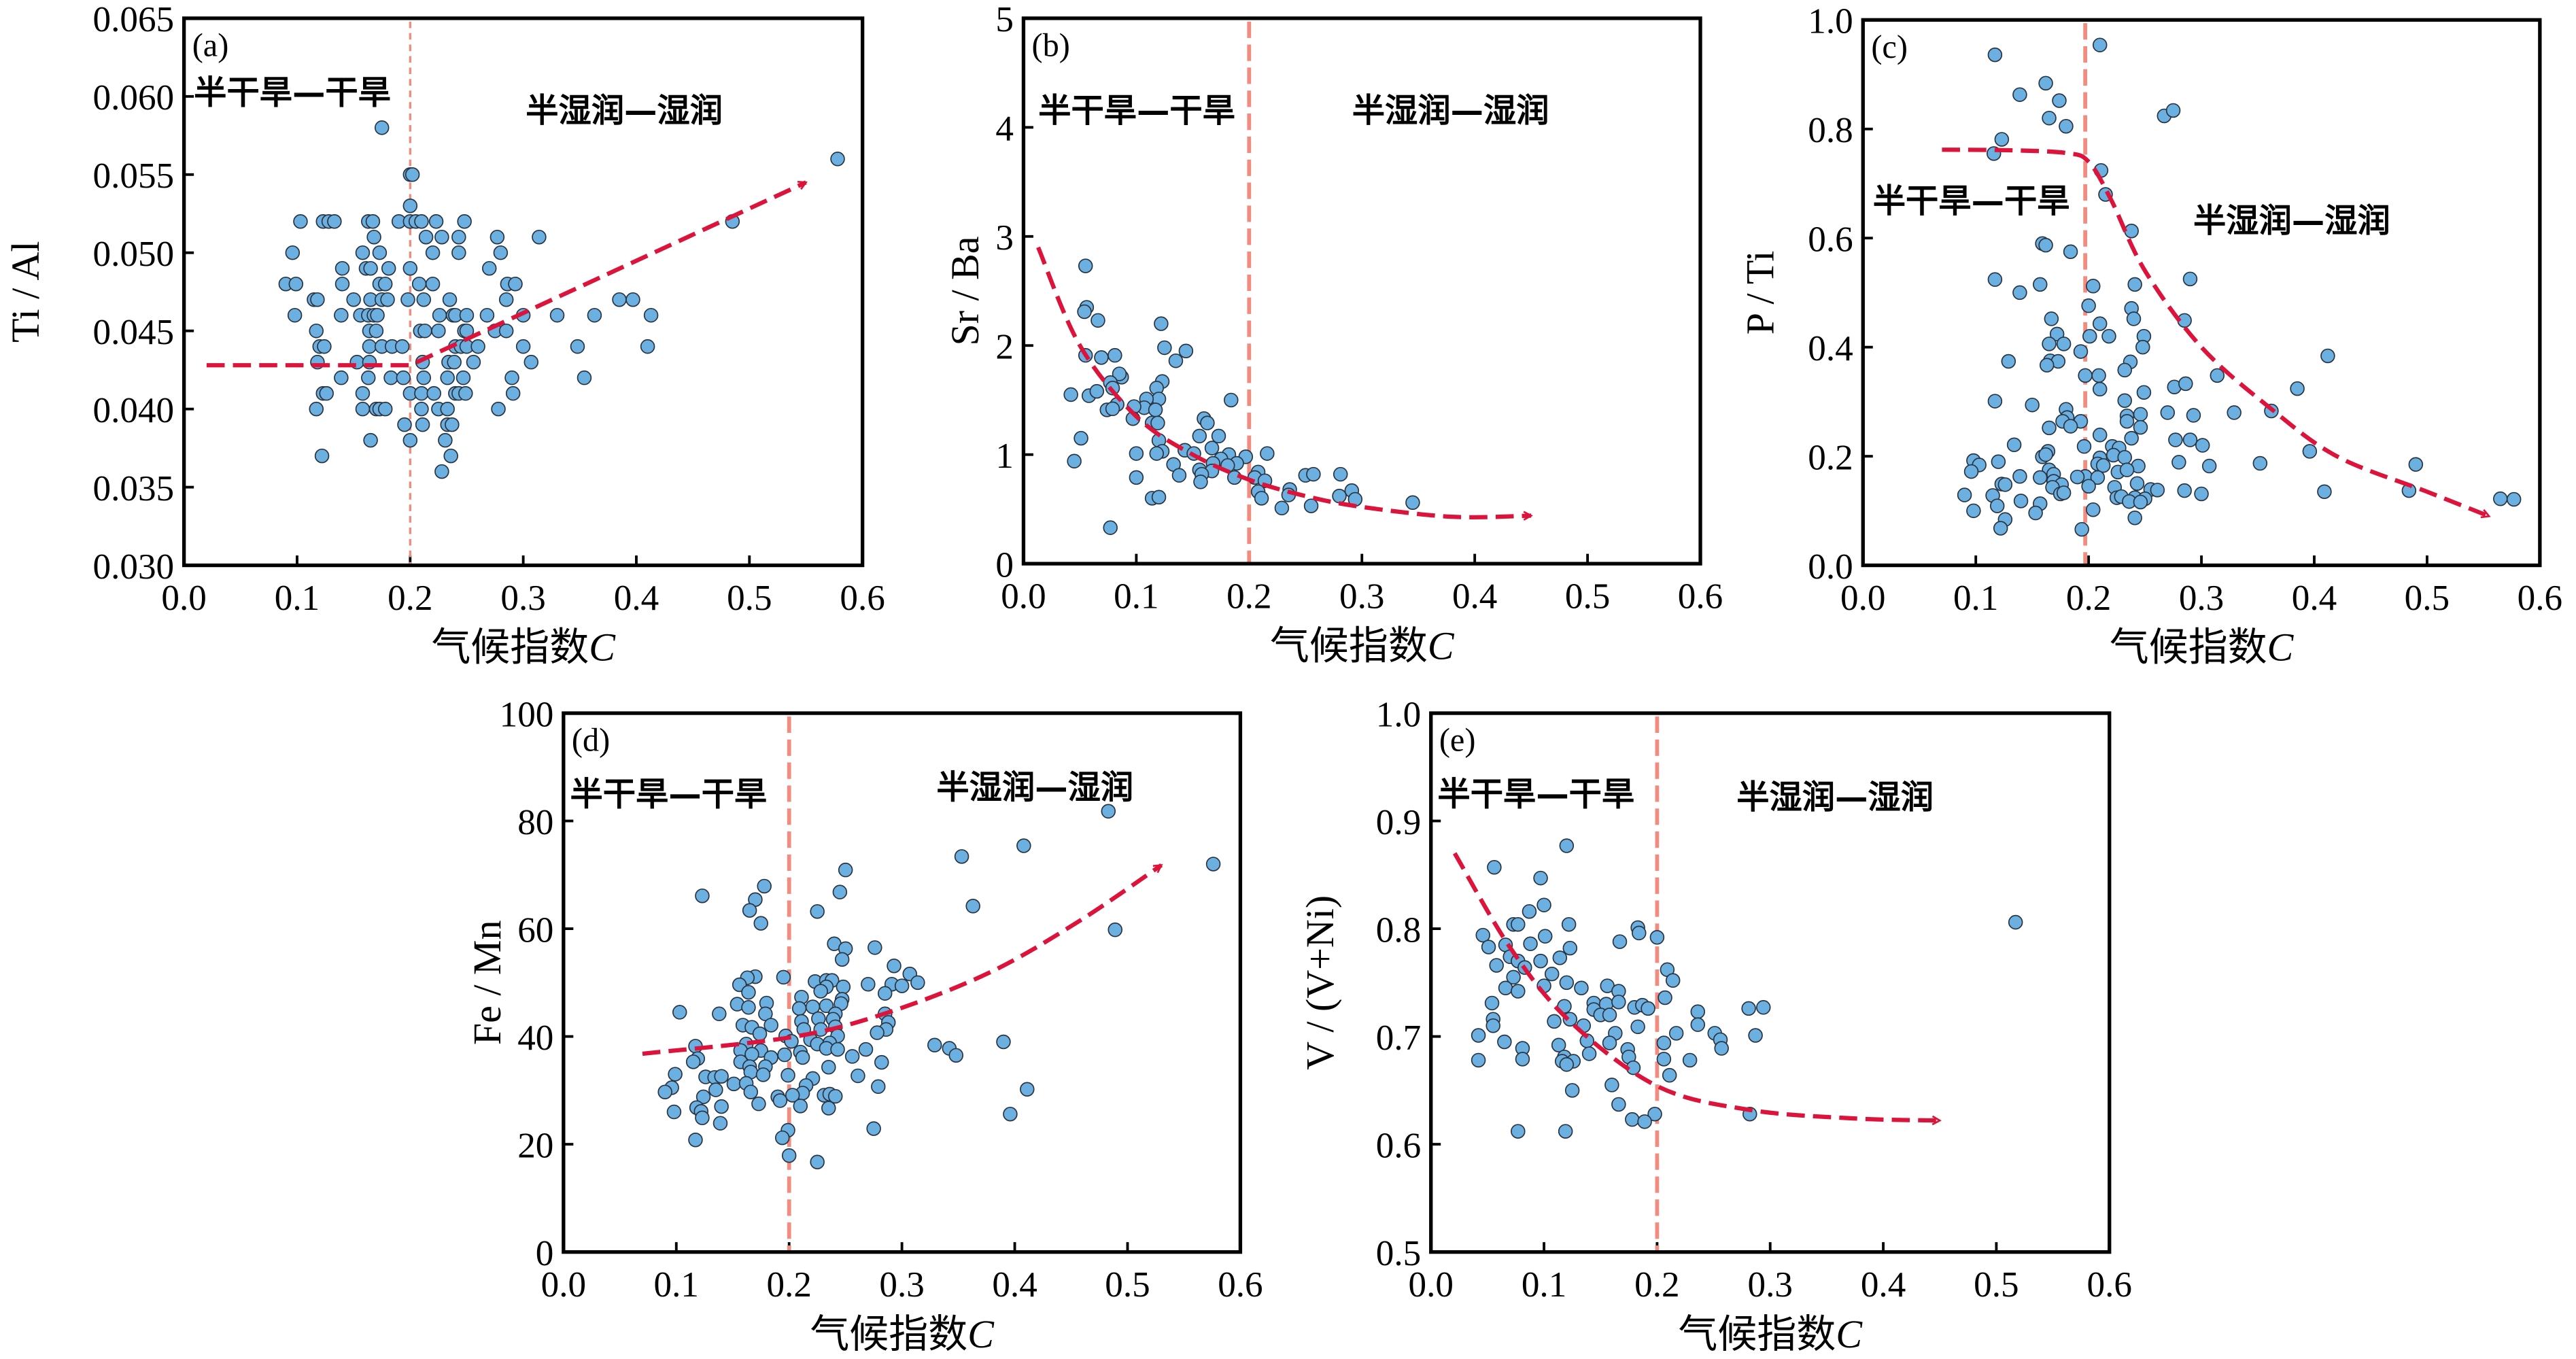 Image resolution: width=2576 pixels, height=1359 pixels. What do you see at coordinates (1398, 715) in the screenshot?
I see `y-tick-label: 1.0` at bounding box center [1398, 715].